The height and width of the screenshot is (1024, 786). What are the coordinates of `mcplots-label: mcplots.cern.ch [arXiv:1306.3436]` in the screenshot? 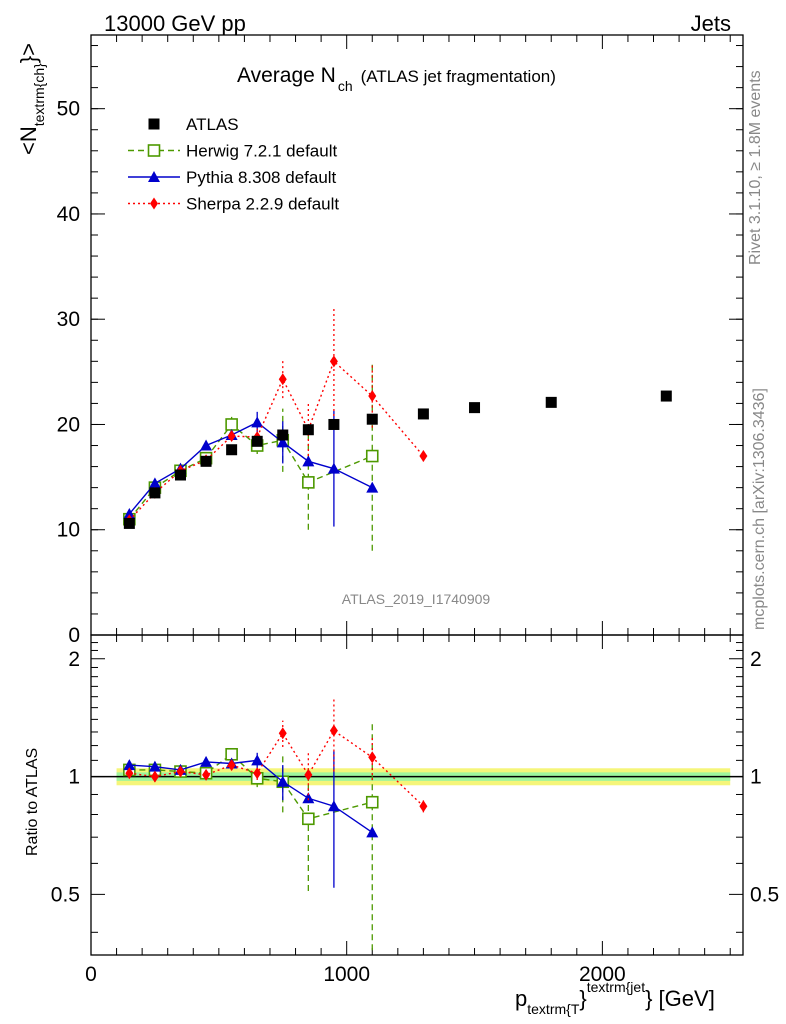 It's located at (759, 509).